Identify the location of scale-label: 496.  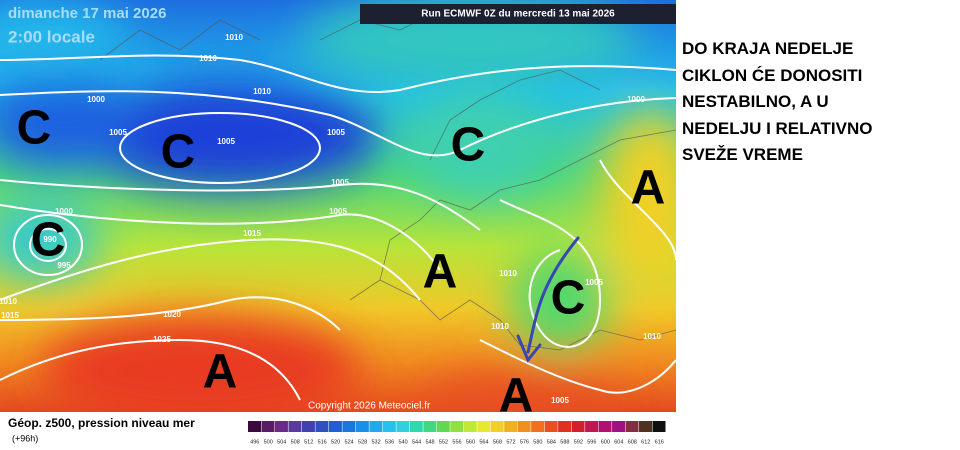
(254, 442).